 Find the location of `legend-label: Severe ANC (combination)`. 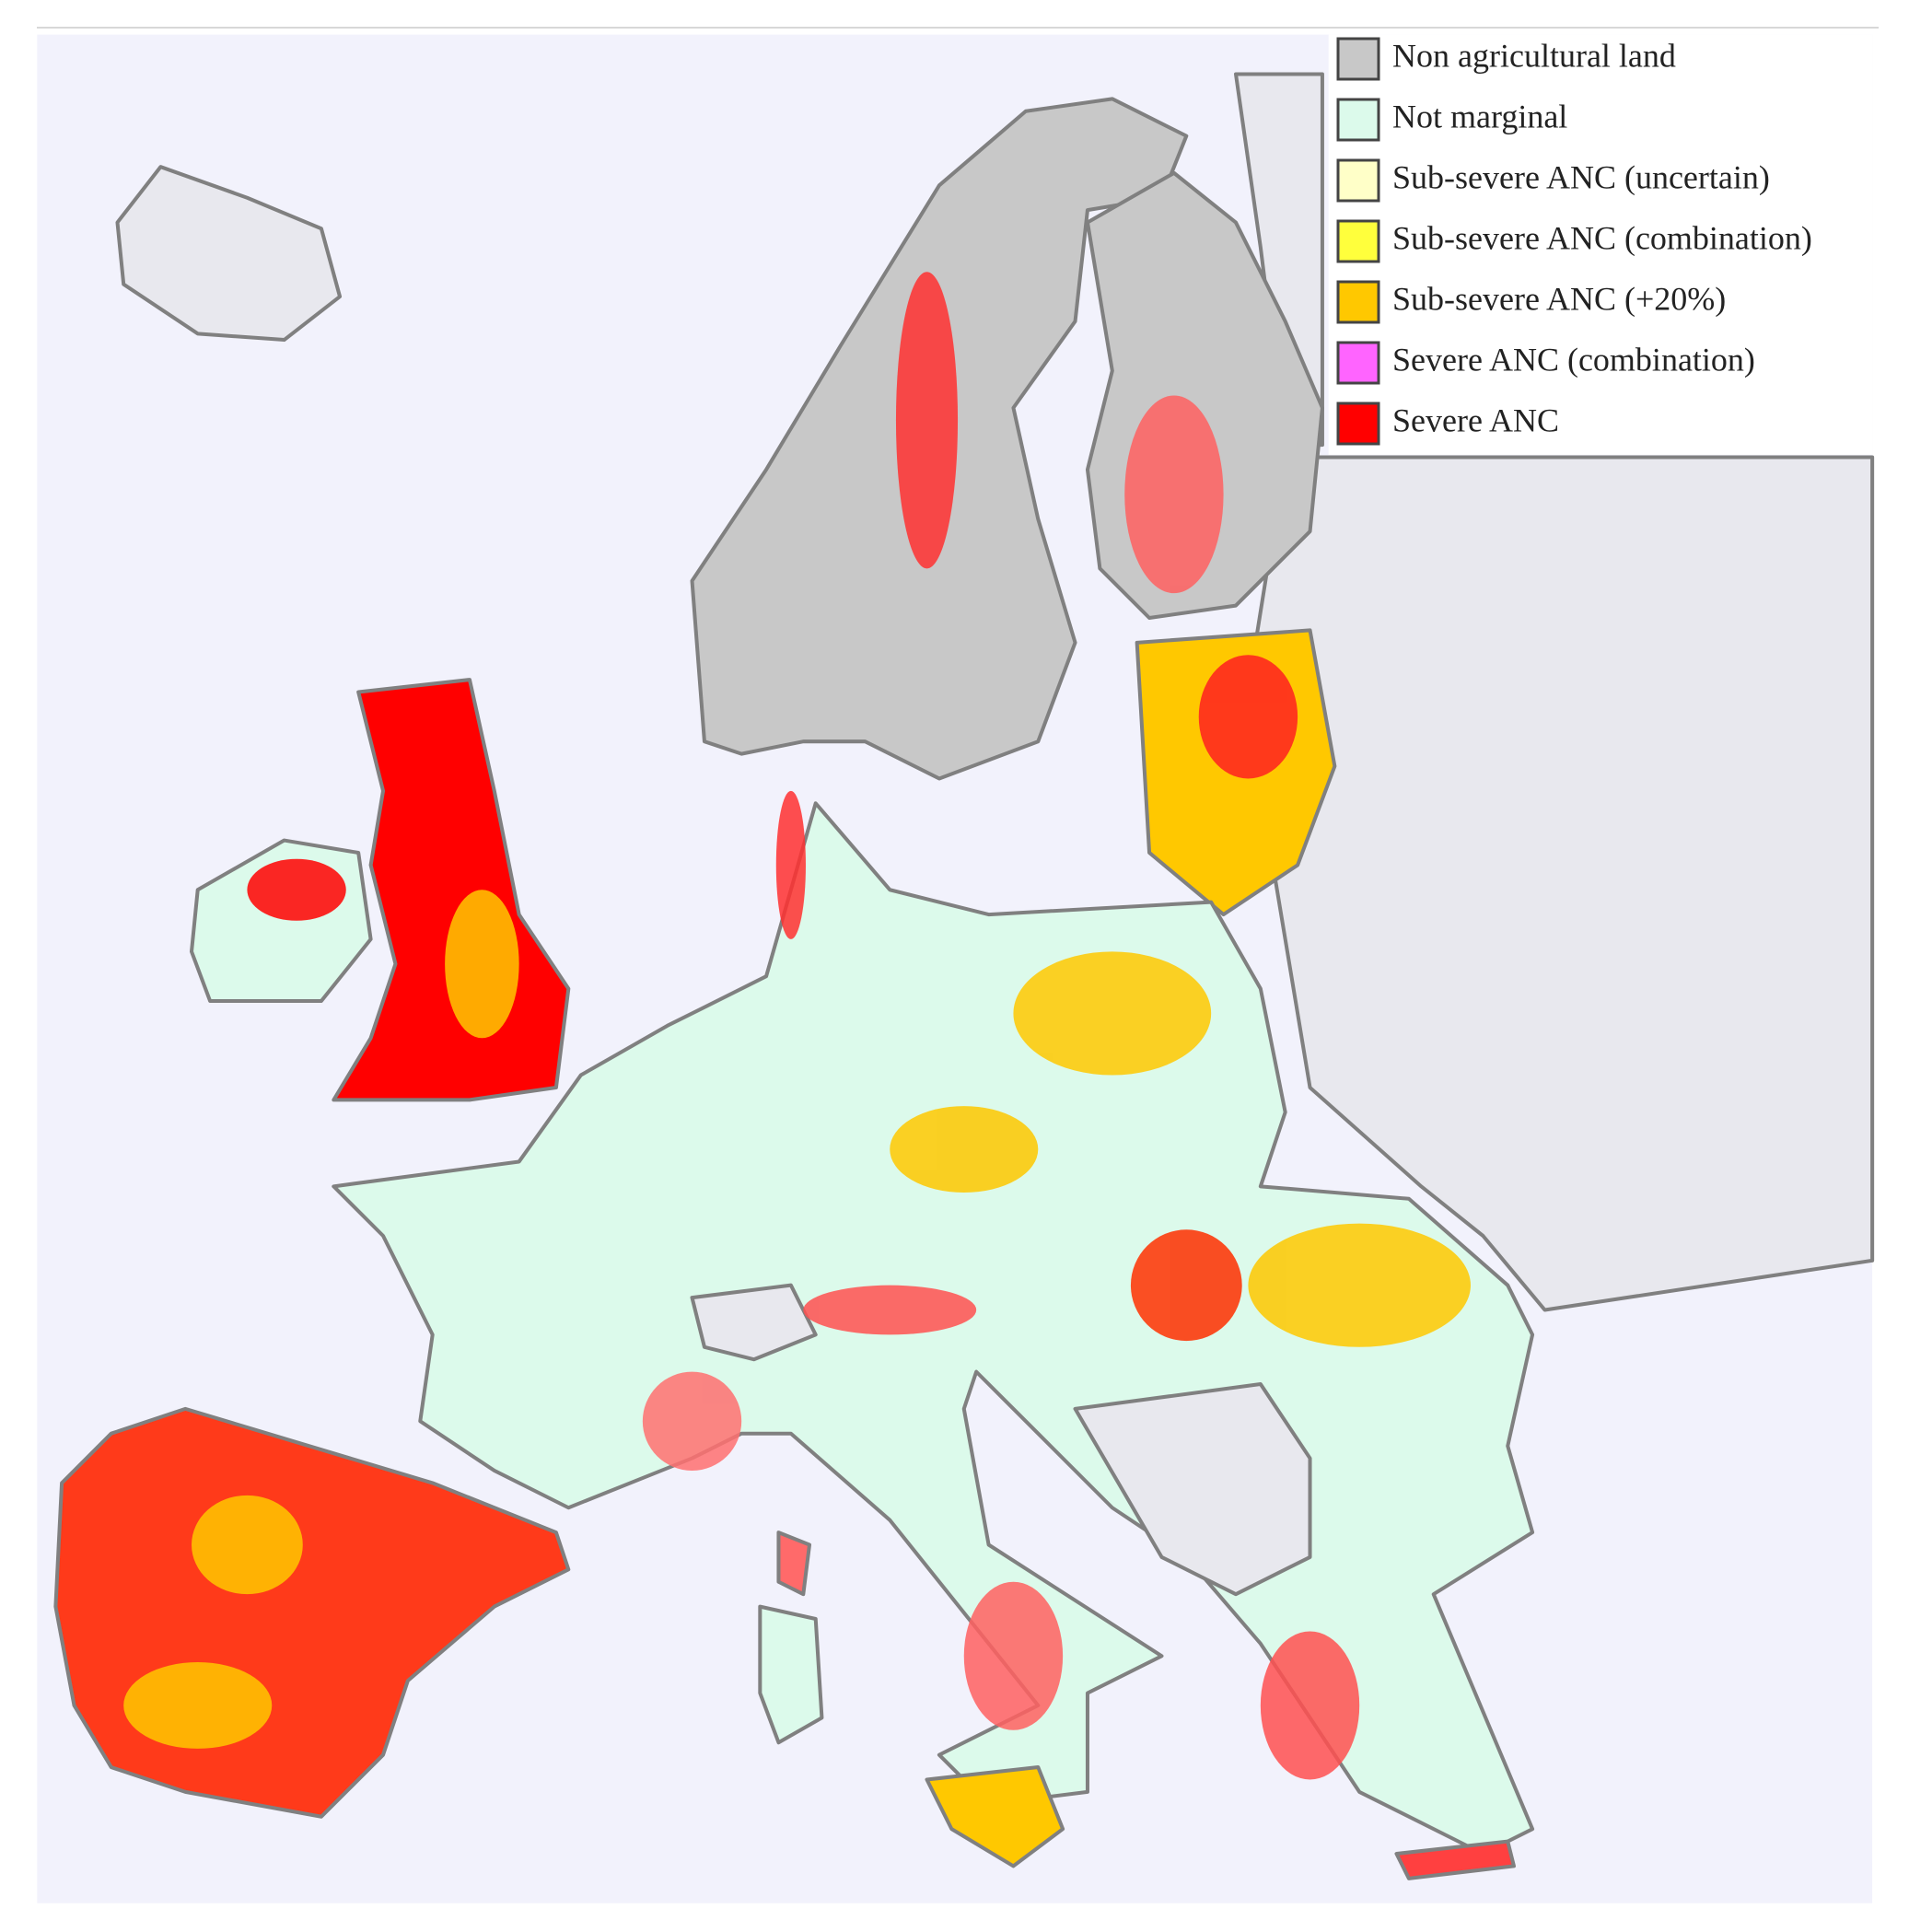

legend-label: Severe ANC (combination) is located at coordinates (1574, 359).